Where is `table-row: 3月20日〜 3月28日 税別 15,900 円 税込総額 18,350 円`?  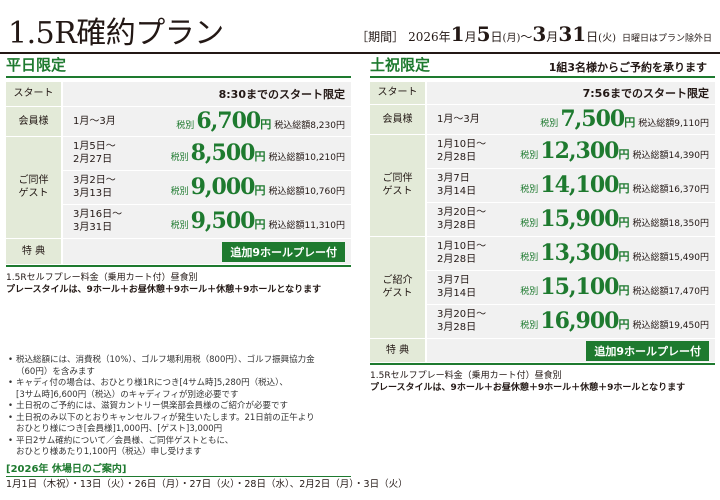
table-row: 3月20日〜 3月28日 税別 15,900 円 税込総額 18,350 円 is located at coordinates (542, 219).